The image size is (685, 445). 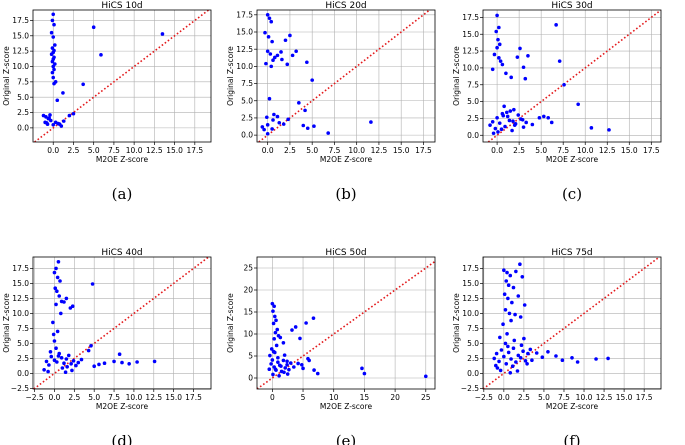 What do you see at coordinates (395, 397) in the screenshot?
I see `x-tick-label: 20` at bounding box center [395, 397].